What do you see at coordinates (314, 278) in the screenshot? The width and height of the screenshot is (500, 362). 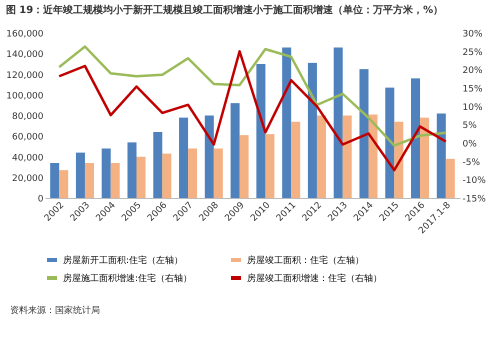 I see `legend-label: 房屋竣工面积增速：住宅（右轴）` at bounding box center [314, 278].